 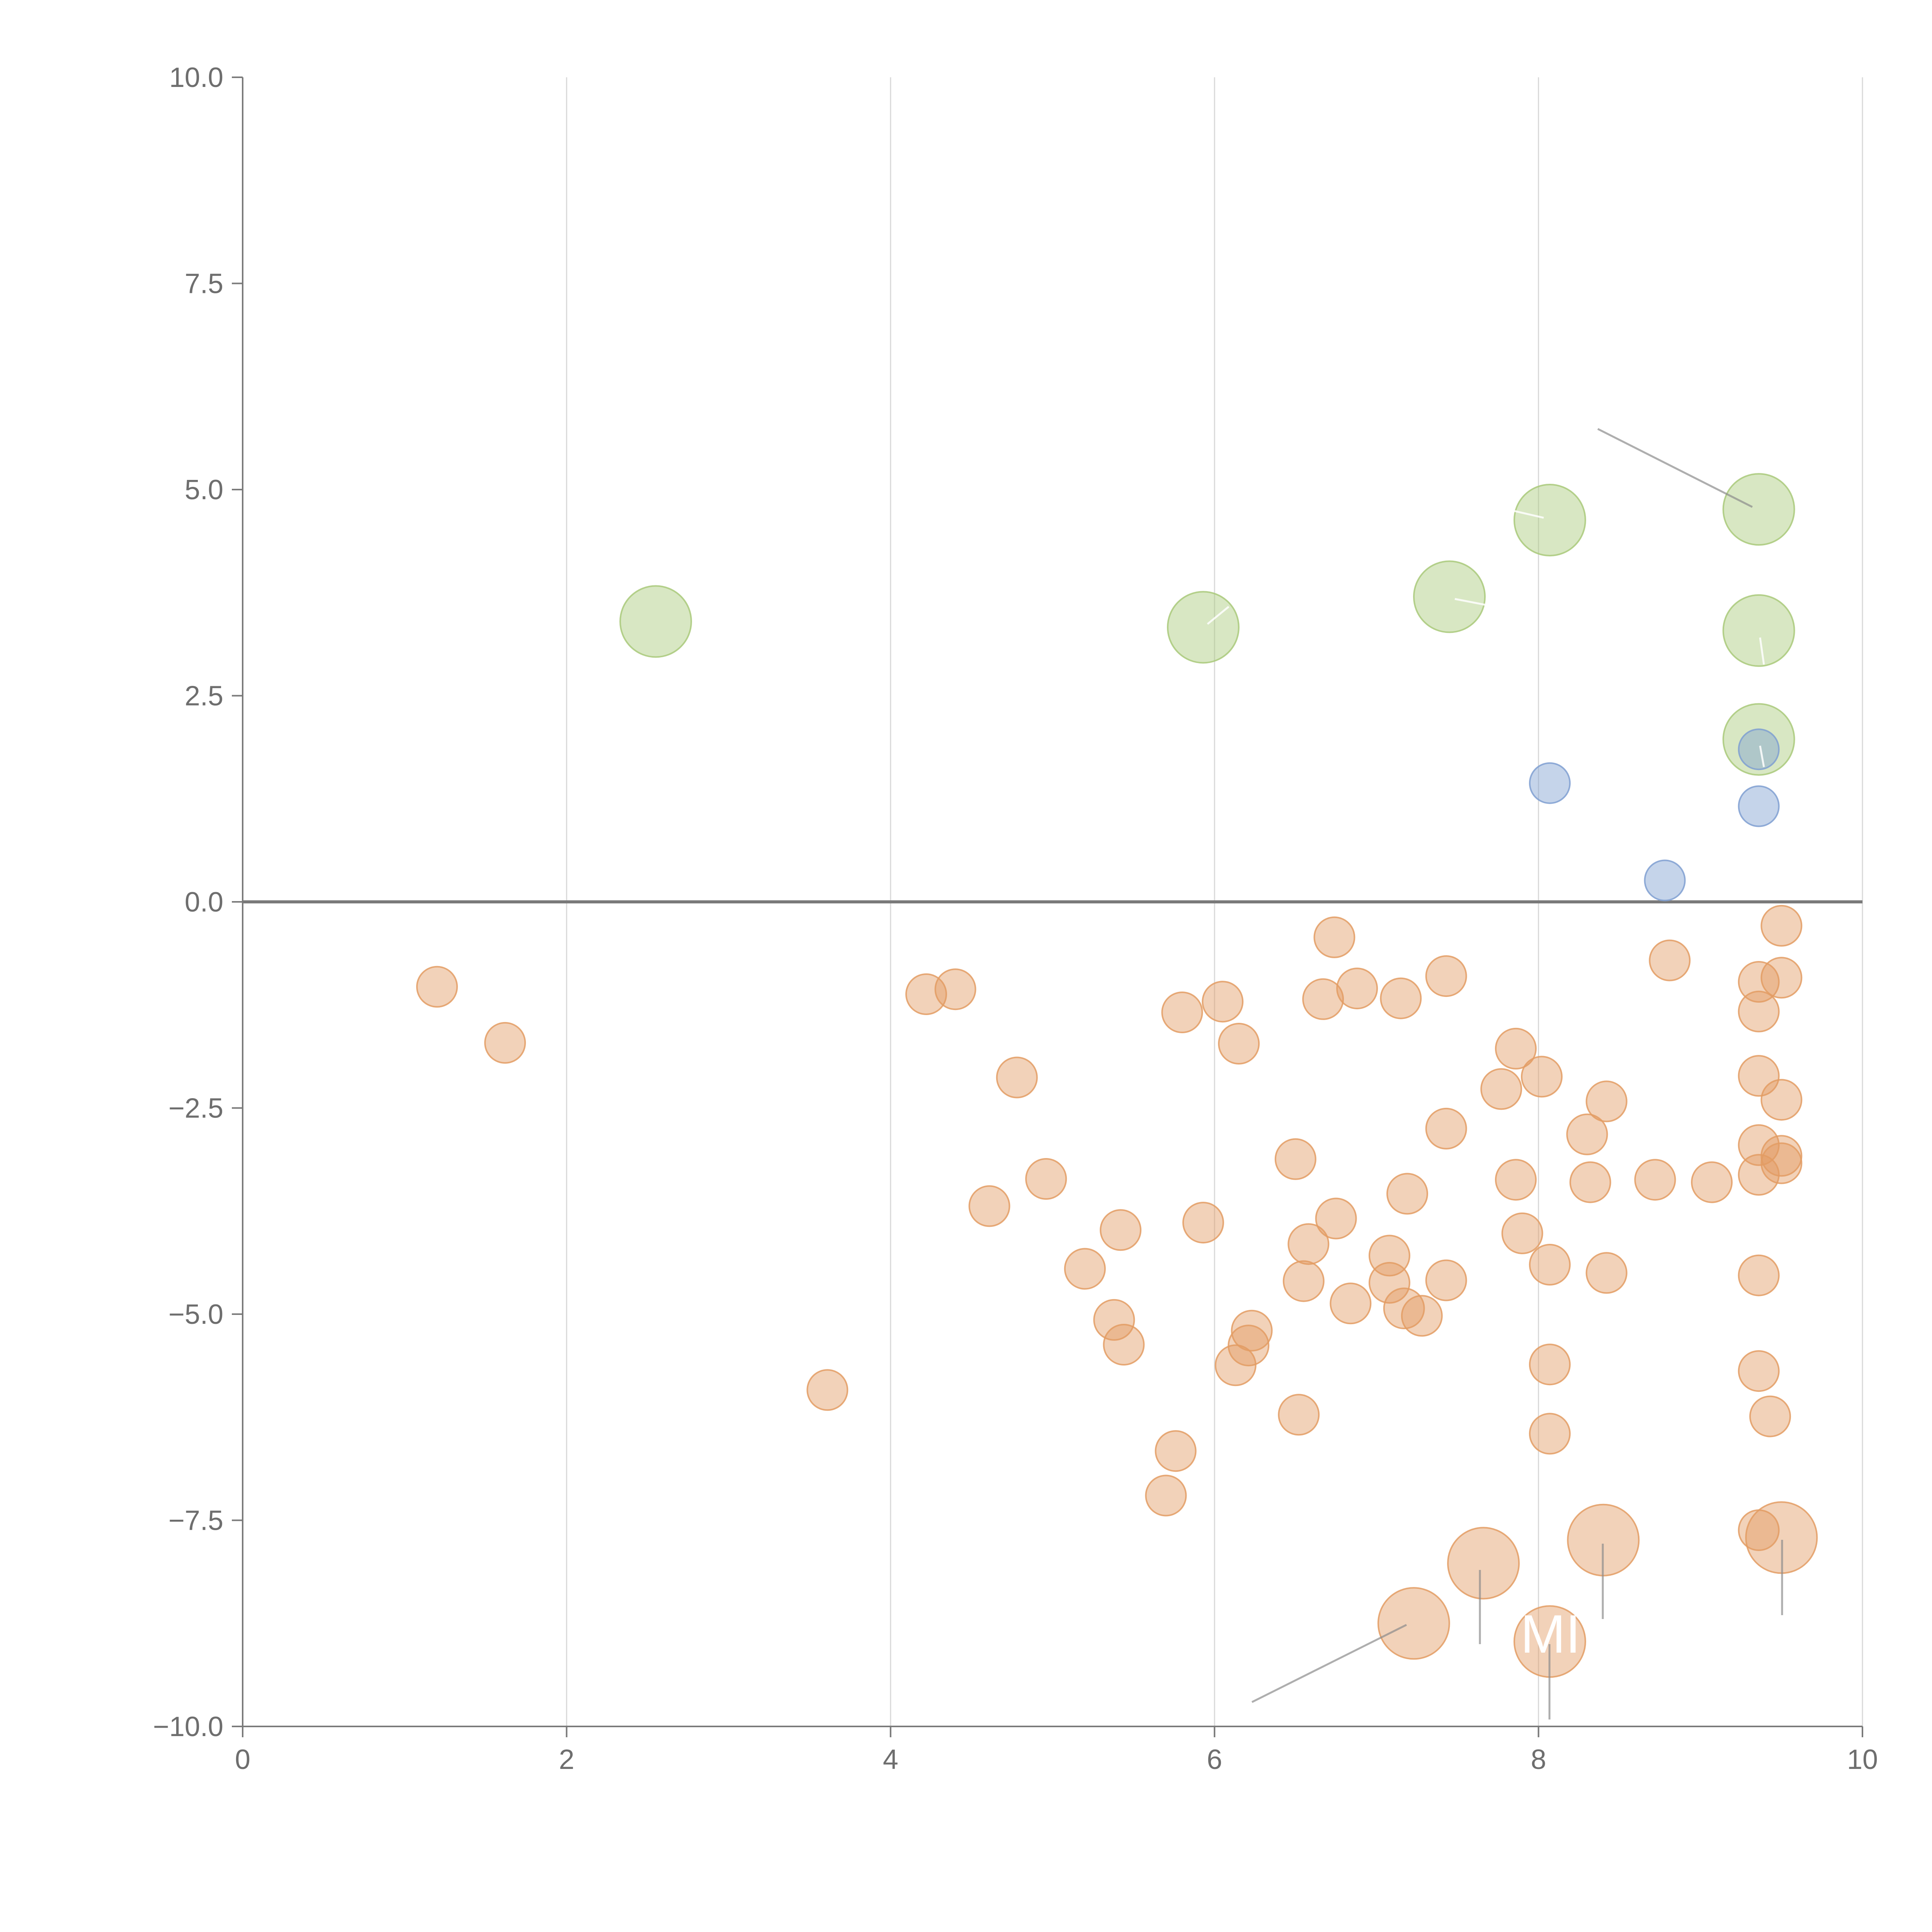 What do you see at coordinates (196, 1520) in the screenshot?
I see `y-tick-label: −7.5` at bounding box center [196, 1520].